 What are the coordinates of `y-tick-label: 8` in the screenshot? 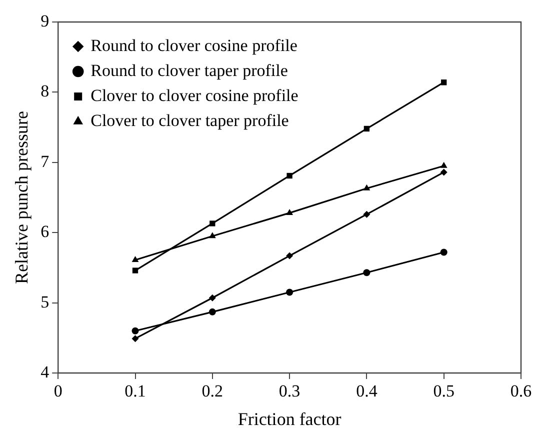 It's located at (45, 91).